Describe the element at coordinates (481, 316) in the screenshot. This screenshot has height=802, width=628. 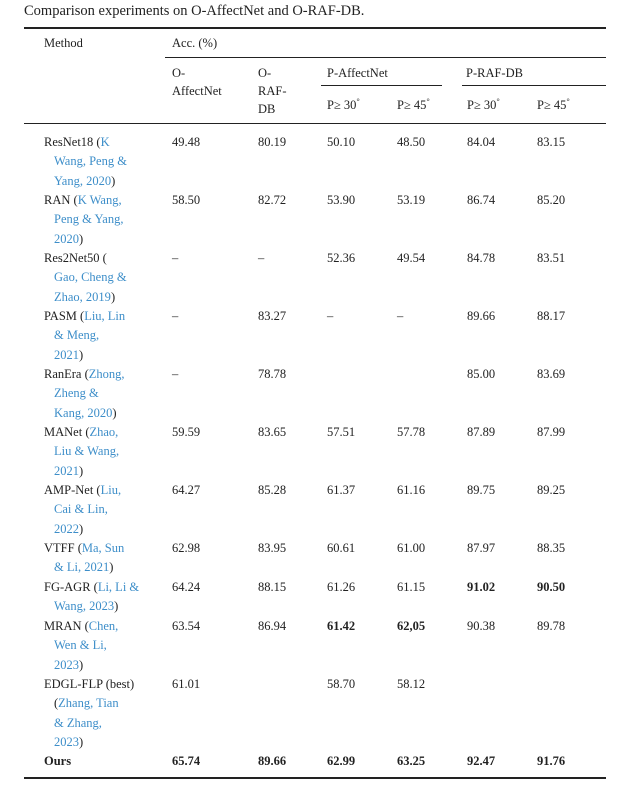
I see `value-cell: 89.66` at that location.